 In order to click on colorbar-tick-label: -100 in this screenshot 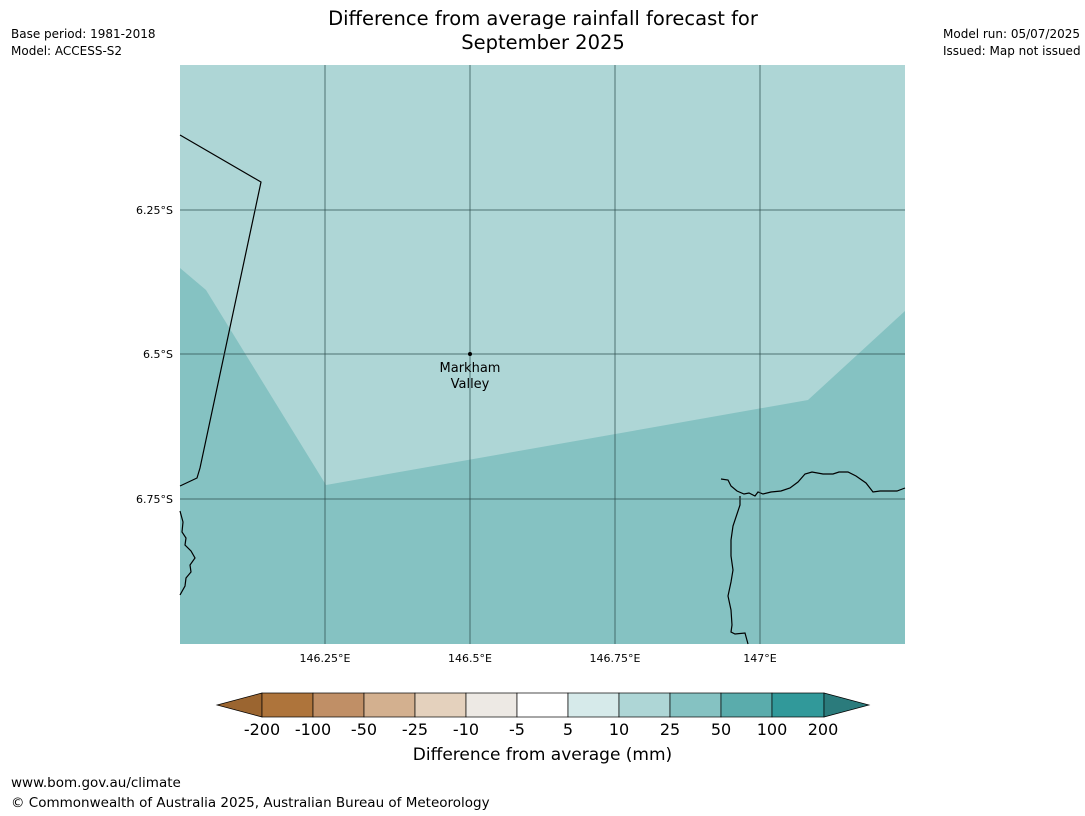, I will do `click(313, 729)`.